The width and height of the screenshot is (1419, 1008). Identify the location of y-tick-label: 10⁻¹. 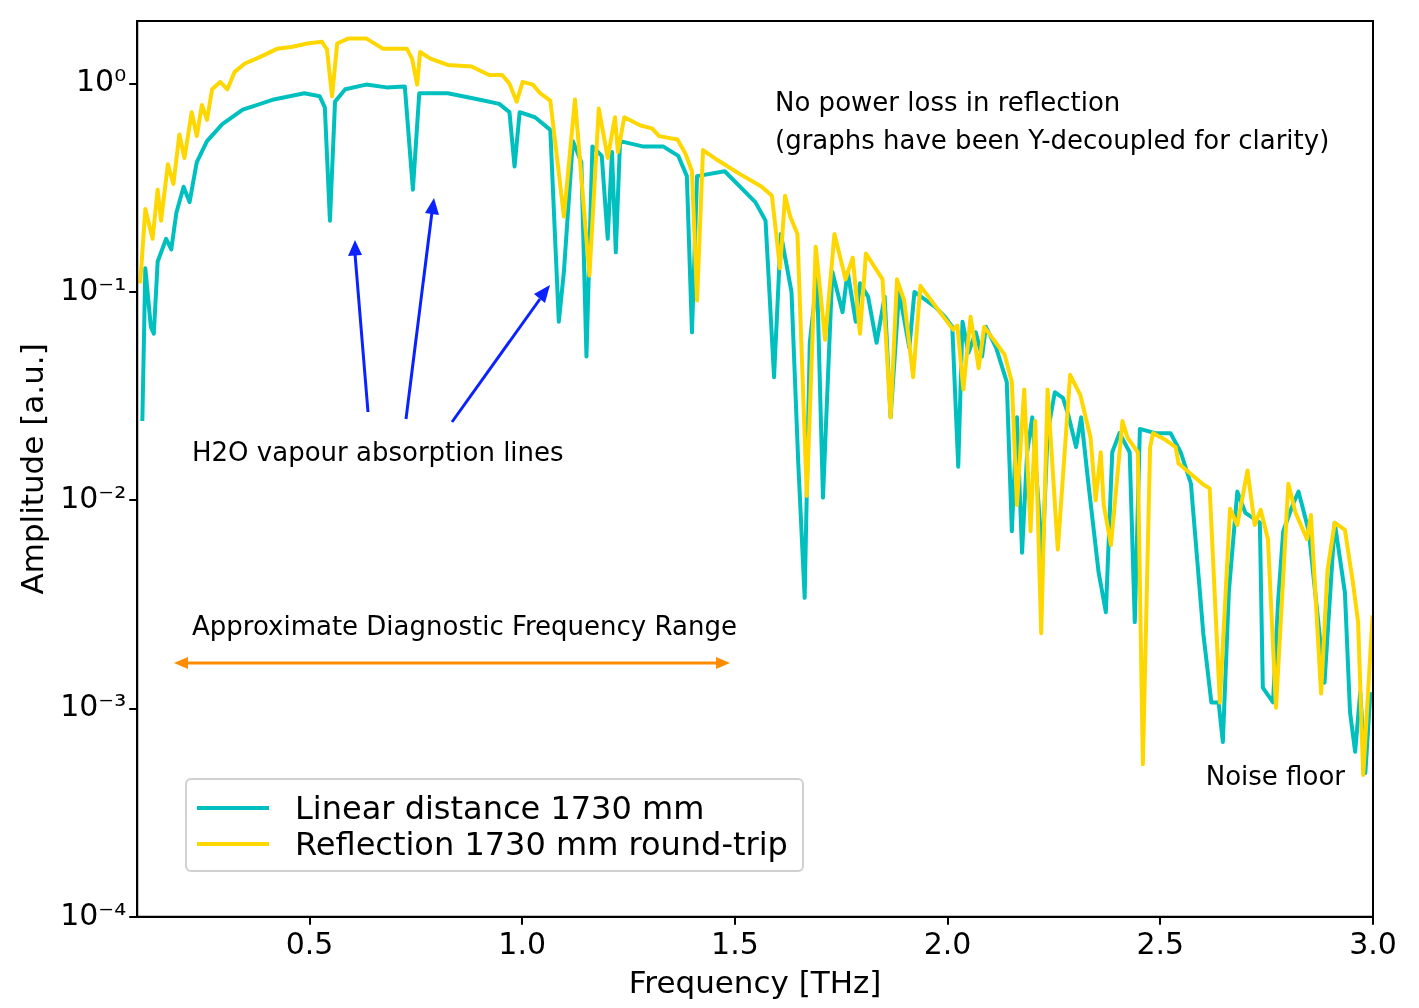
(93, 289).